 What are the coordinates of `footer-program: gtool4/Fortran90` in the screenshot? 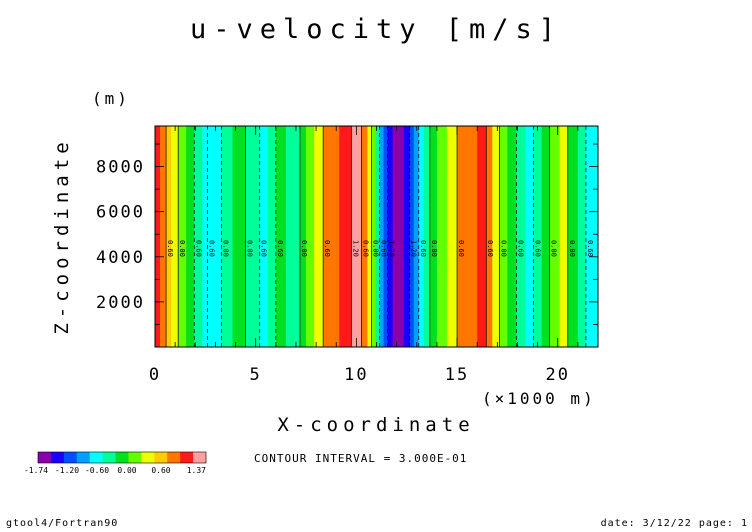 It's located at (62, 523).